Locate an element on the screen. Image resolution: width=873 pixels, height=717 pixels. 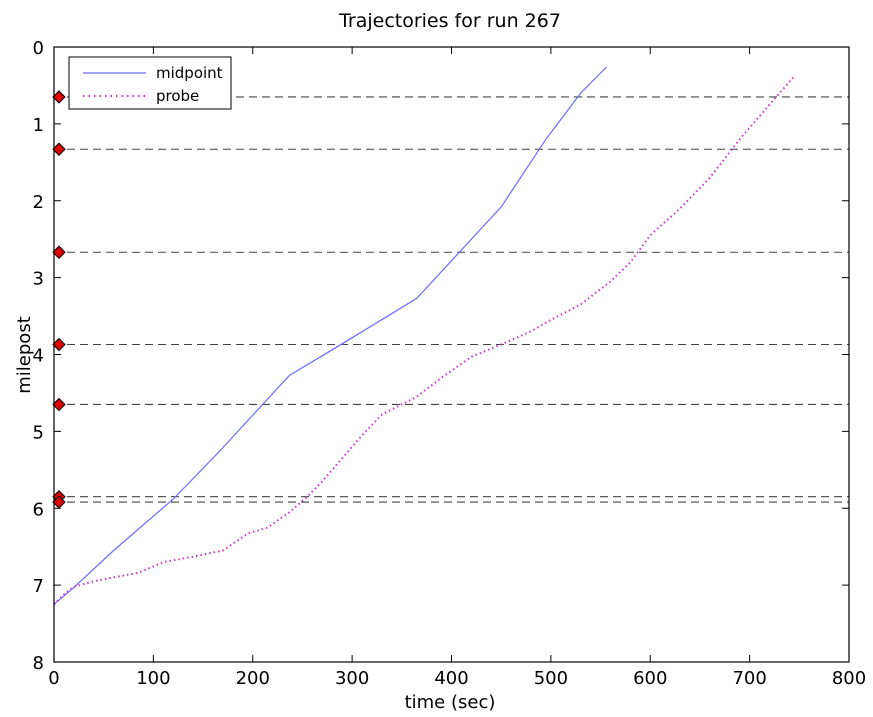
y-tick-label: 6 is located at coordinates (38, 509).